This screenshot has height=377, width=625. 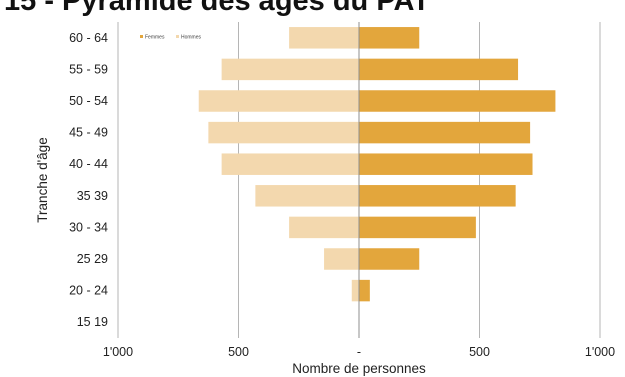 I want to click on x-axis-title: Nombre de personnes, so click(x=359, y=368).